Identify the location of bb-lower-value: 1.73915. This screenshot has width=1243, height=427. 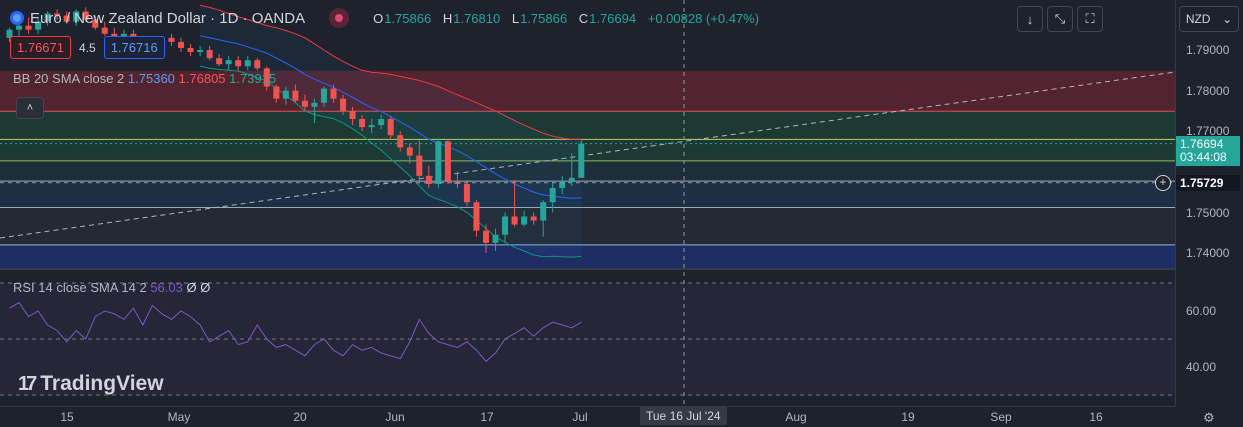
(253, 78).